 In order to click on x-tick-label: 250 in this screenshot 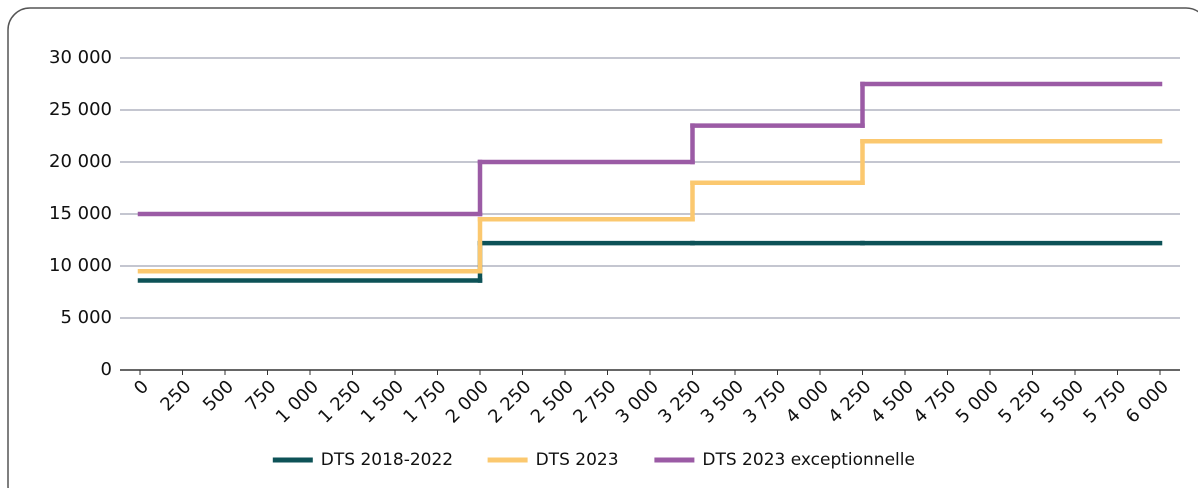, I will do `click(175, 395)`.